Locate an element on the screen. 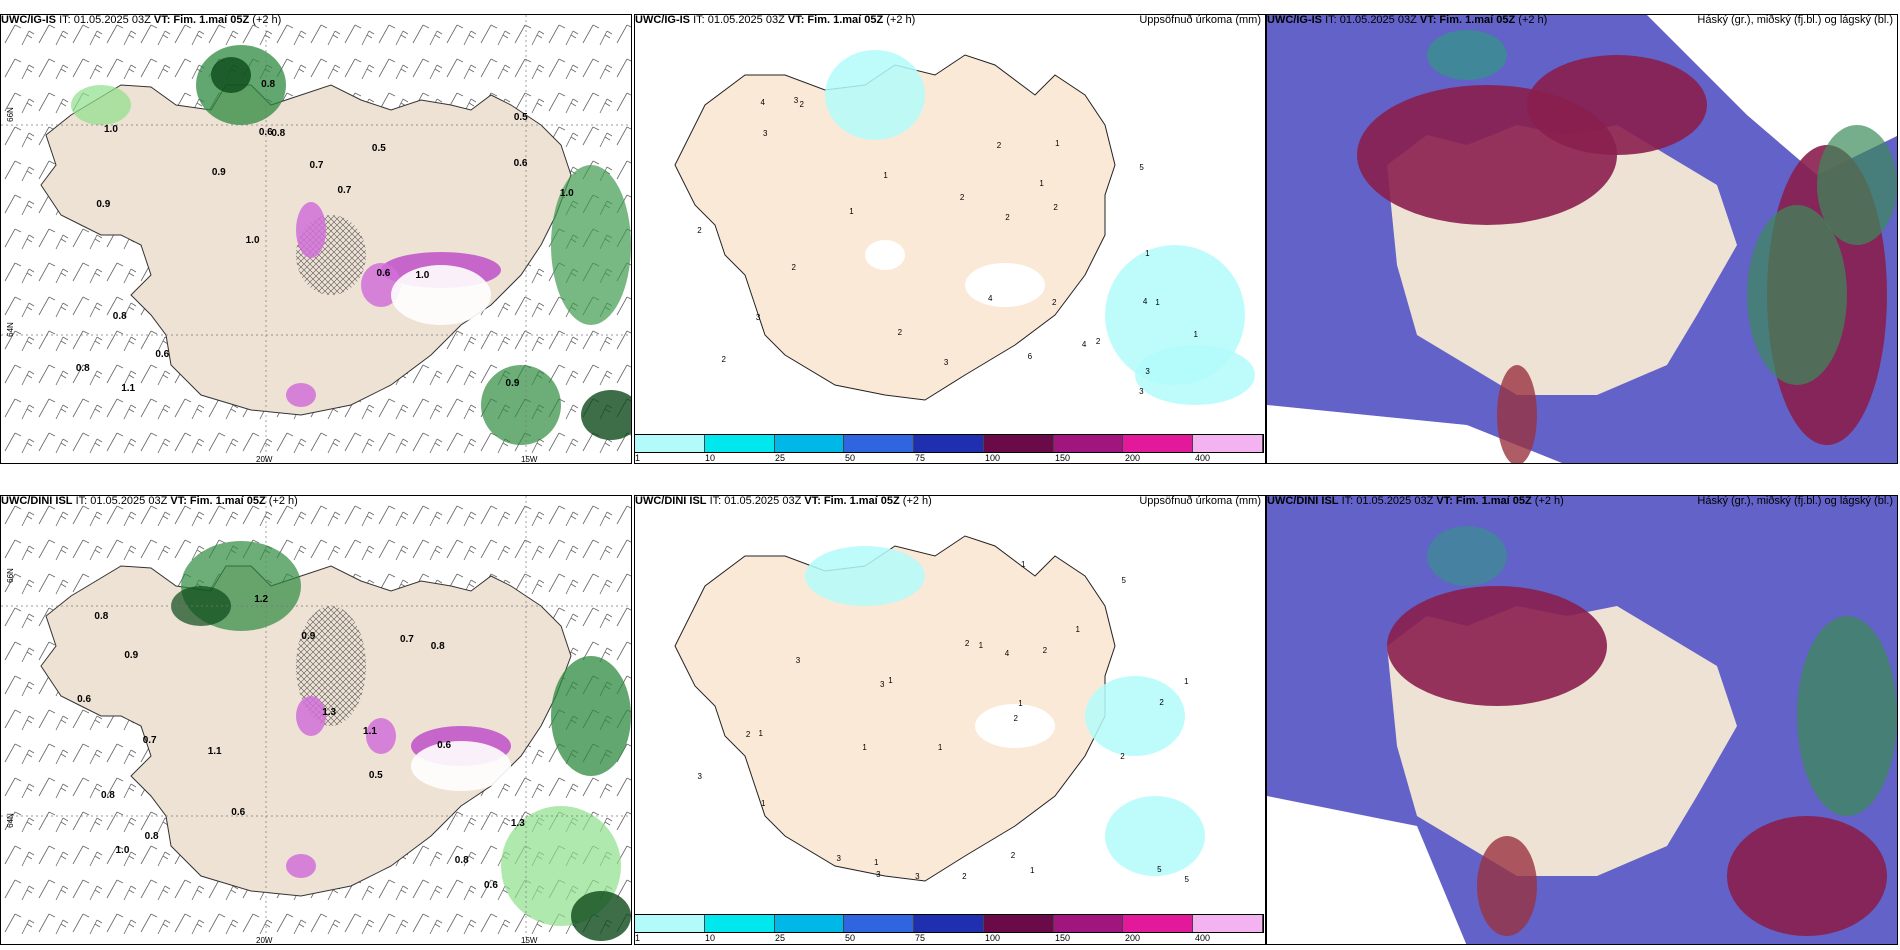 The width and height of the screenshot is (1900, 950). map-value-label: 1.3 is located at coordinates (517, 823).